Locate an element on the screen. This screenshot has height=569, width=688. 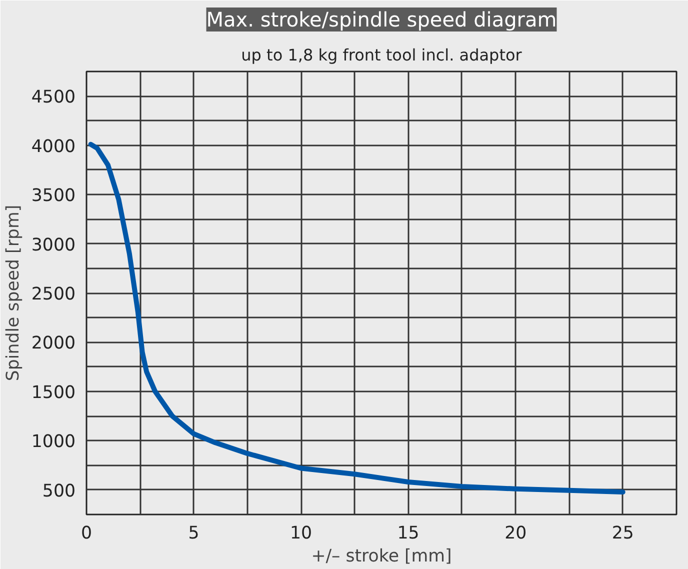
y-tick-label: 2500 is located at coordinates (53, 294).